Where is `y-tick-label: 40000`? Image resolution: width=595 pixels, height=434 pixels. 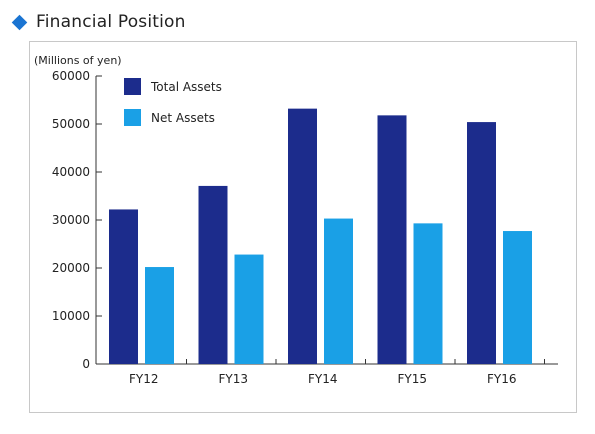
y-tick-label: 40000 is located at coordinates (71, 172).